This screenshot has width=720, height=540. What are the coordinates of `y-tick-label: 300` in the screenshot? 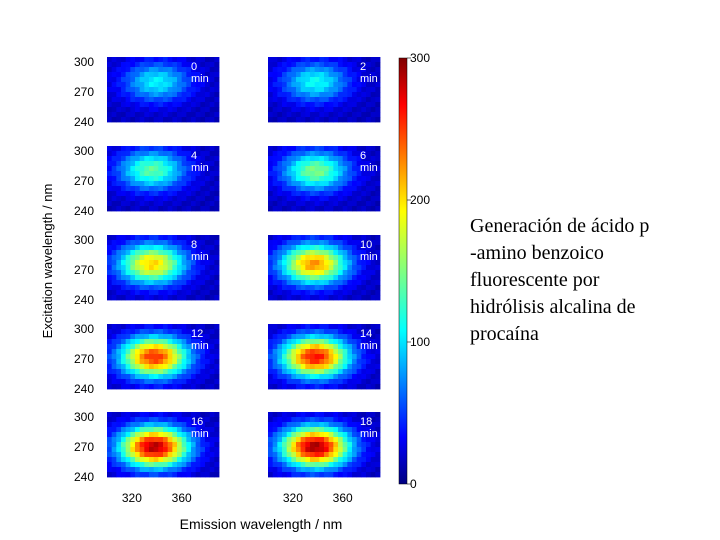 It's located at (84, 240).